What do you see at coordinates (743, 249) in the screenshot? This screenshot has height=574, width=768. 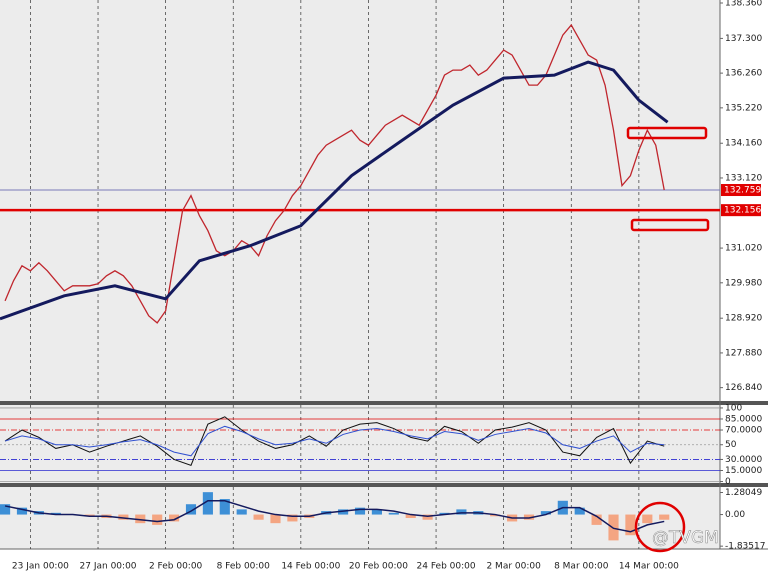 I see `y-tick-label: 131.020` at bounding box center [743, 249].